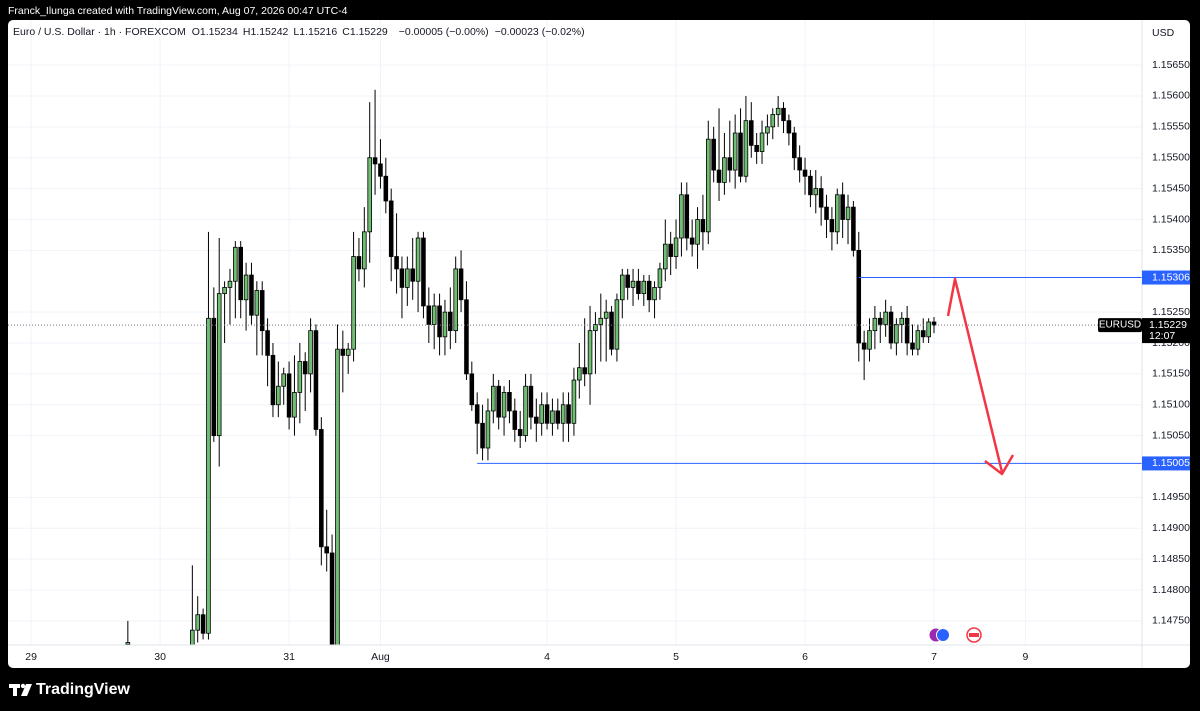  What do you see at coordinates (1171, 127) in the screenshot?
I see `y-tick-label: 1.15550` at bounding box center [1171, 127].